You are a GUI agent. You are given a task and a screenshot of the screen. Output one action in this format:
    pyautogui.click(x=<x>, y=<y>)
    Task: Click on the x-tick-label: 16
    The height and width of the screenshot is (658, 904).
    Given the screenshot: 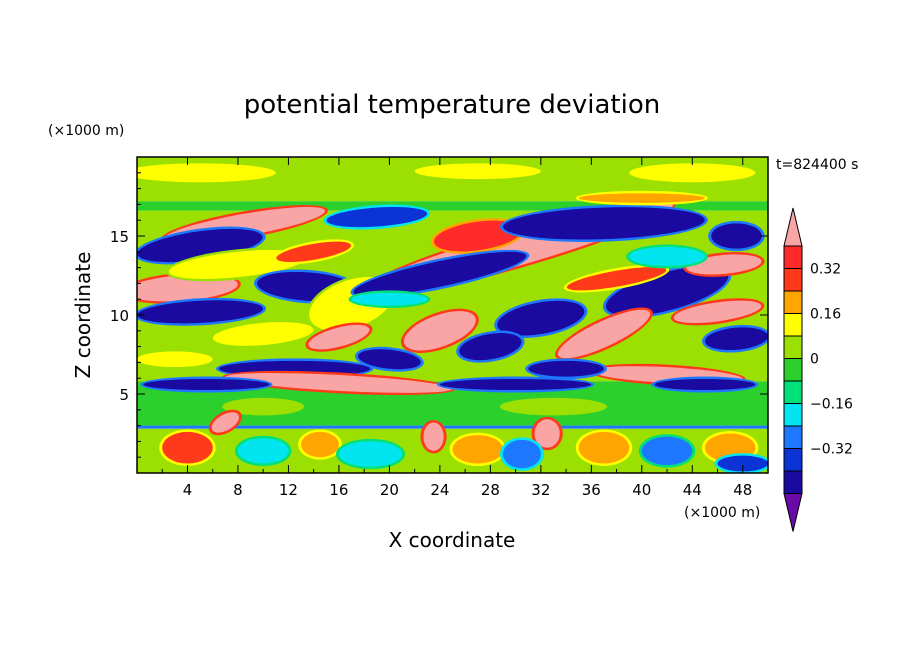 What is the action you would take?
    pyautogui.click(x=338, y=490)
    